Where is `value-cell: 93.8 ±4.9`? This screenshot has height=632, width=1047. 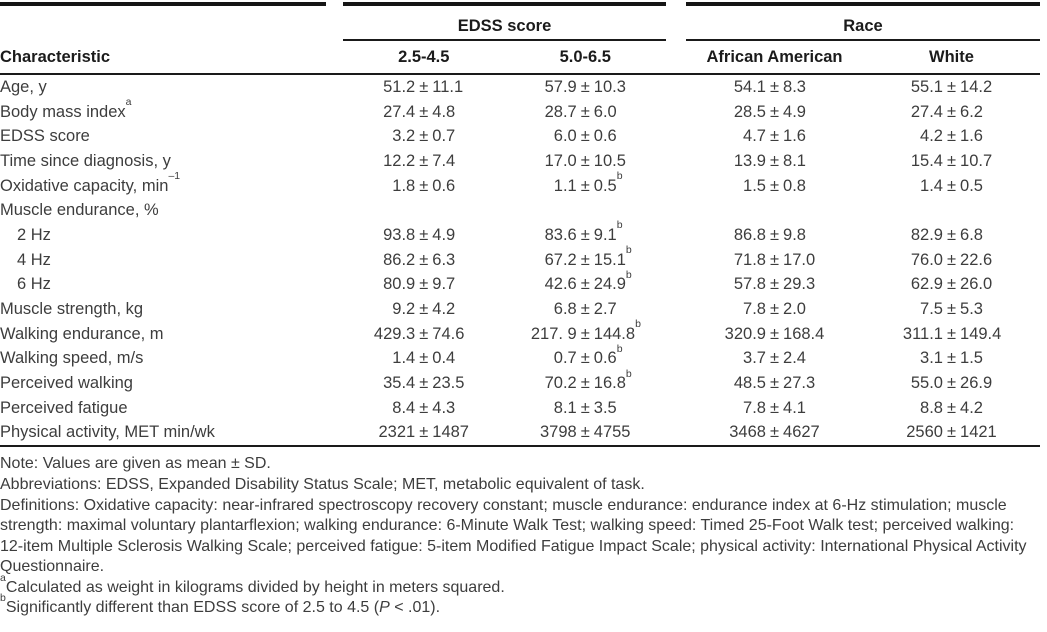
value-cell: 93.8 ±4.9 is located at coordinates (419, 234).